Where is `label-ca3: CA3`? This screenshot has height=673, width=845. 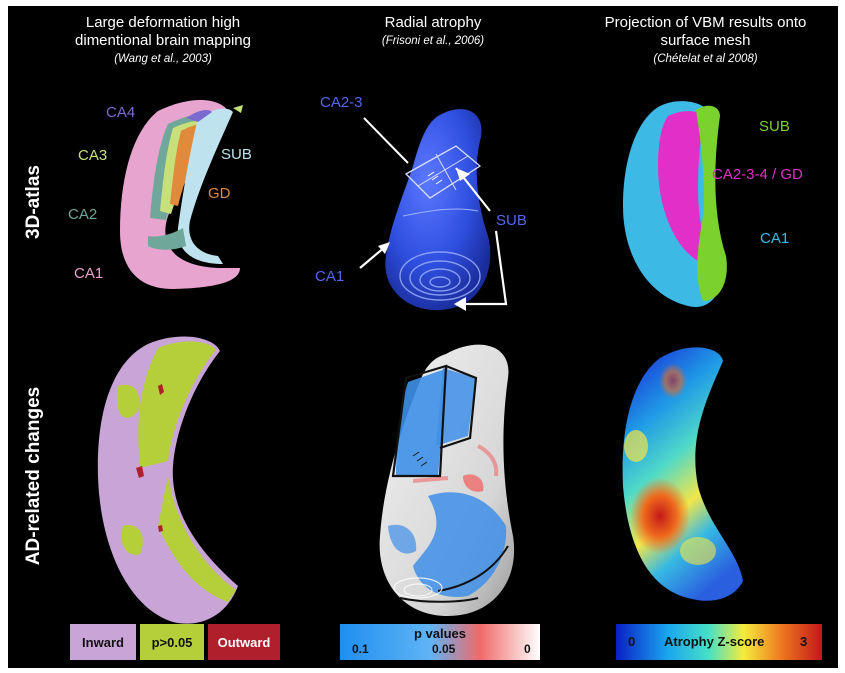
label-ca3: CA3 is located at coordinates (93, 155).